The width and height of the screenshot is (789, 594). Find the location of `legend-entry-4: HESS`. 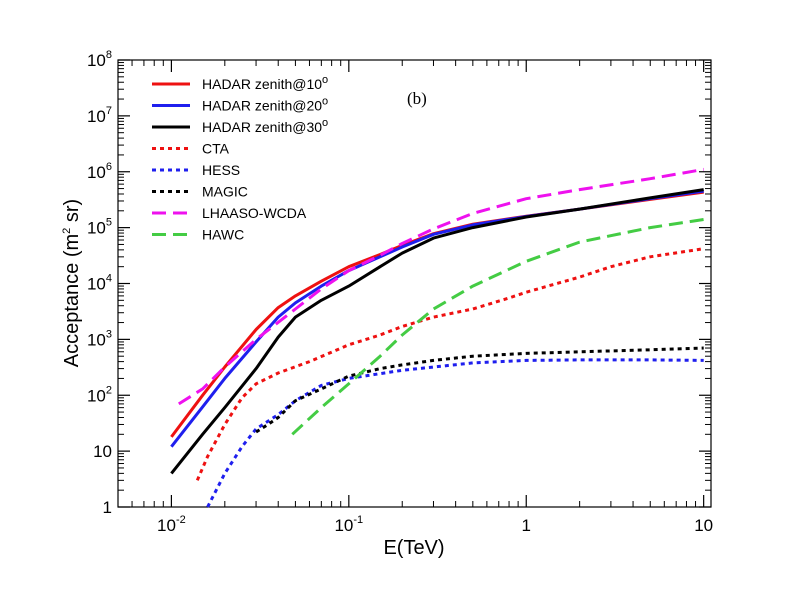

legend-entry-4: HESS is located at coordinates (221, 170).